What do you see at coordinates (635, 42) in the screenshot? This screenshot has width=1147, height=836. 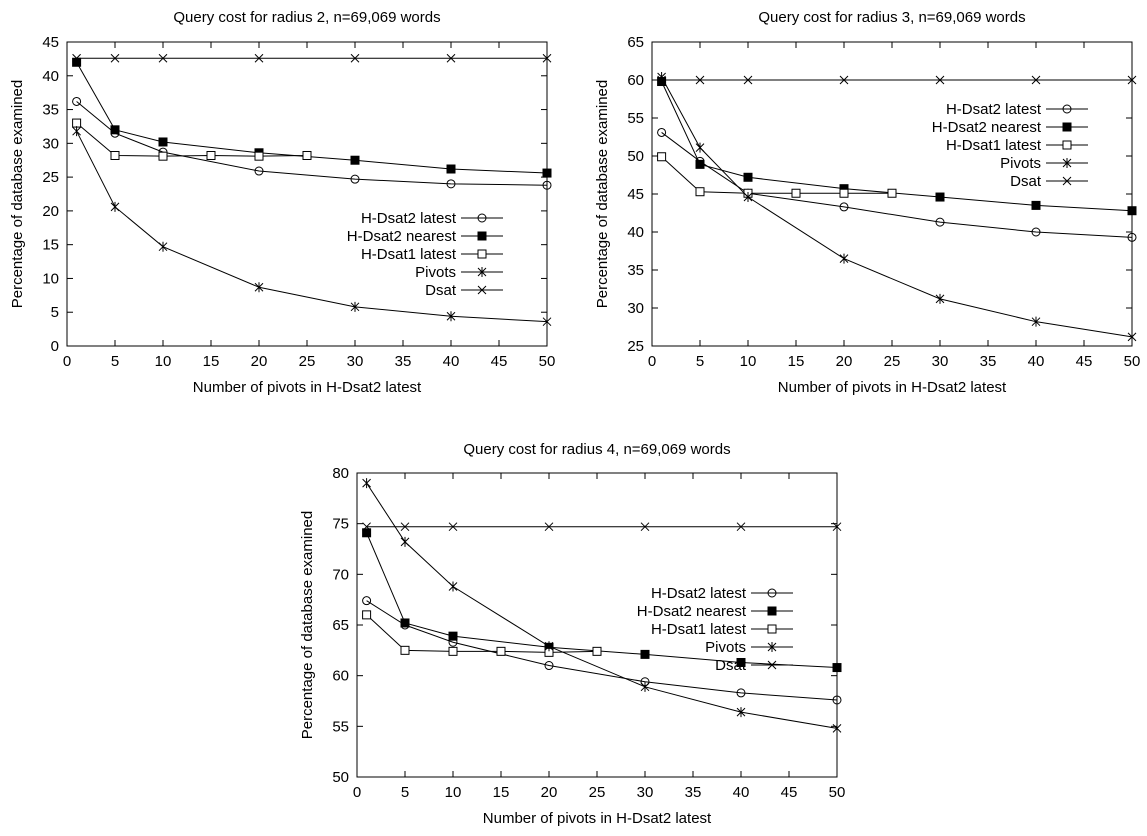 I see `y-tick-label: 65` at bounding box center [635, 42].